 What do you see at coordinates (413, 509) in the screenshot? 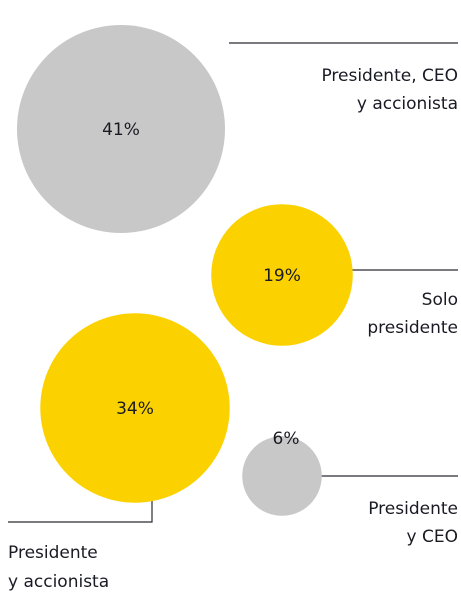
I see `bubble-6-label-line-1: Presidente` at bounding box center [413, 509].